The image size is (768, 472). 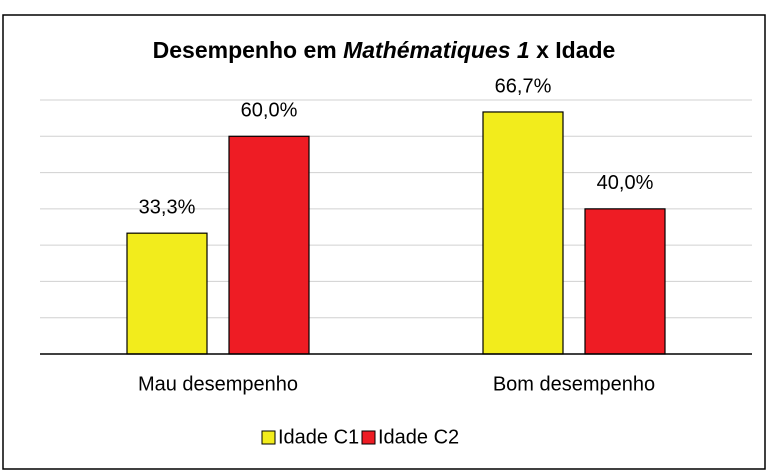 What do you see at coordinates (318, 437) in the screenshot?
I see `legend-label: Idade C1` at bounding box center [318, 437].